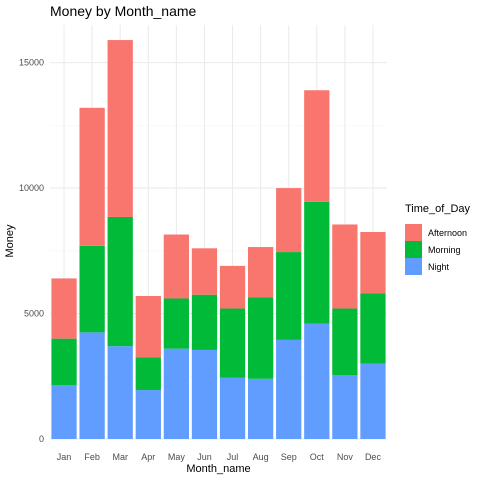  What do you see at coordinates (120, 457) in the screenshot?
I see `x-tick-label: Mar` at bounding box center [120, 457].